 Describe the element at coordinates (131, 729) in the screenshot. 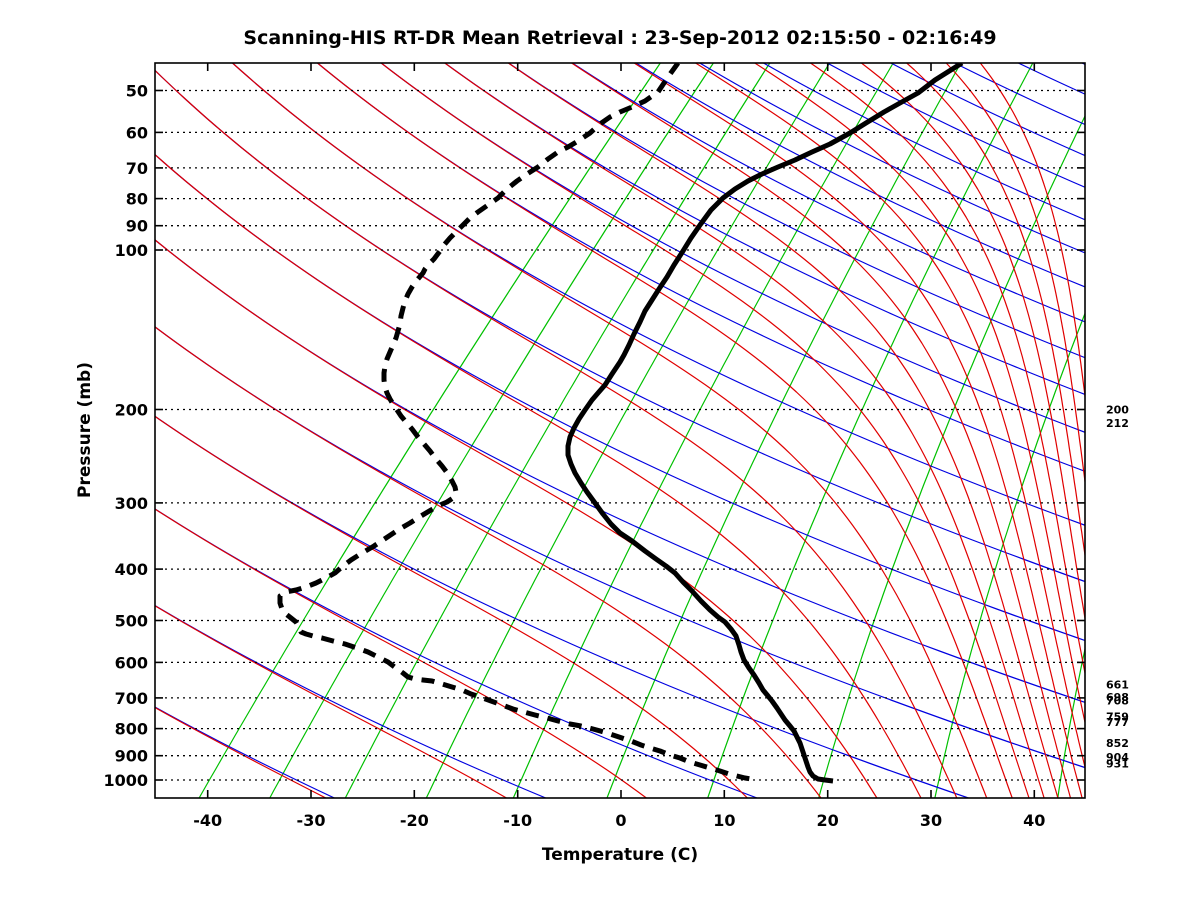

I see `y-tick-label-800: 800` at that location.